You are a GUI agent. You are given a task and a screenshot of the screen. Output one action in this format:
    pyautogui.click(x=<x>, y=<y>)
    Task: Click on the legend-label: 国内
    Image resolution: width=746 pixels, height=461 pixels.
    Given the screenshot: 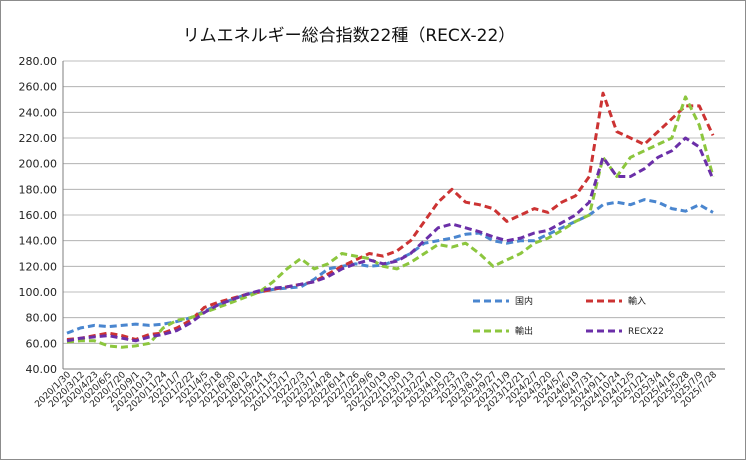 What is the action you would take?
    pyautogui.click(x=524, y=301)
    